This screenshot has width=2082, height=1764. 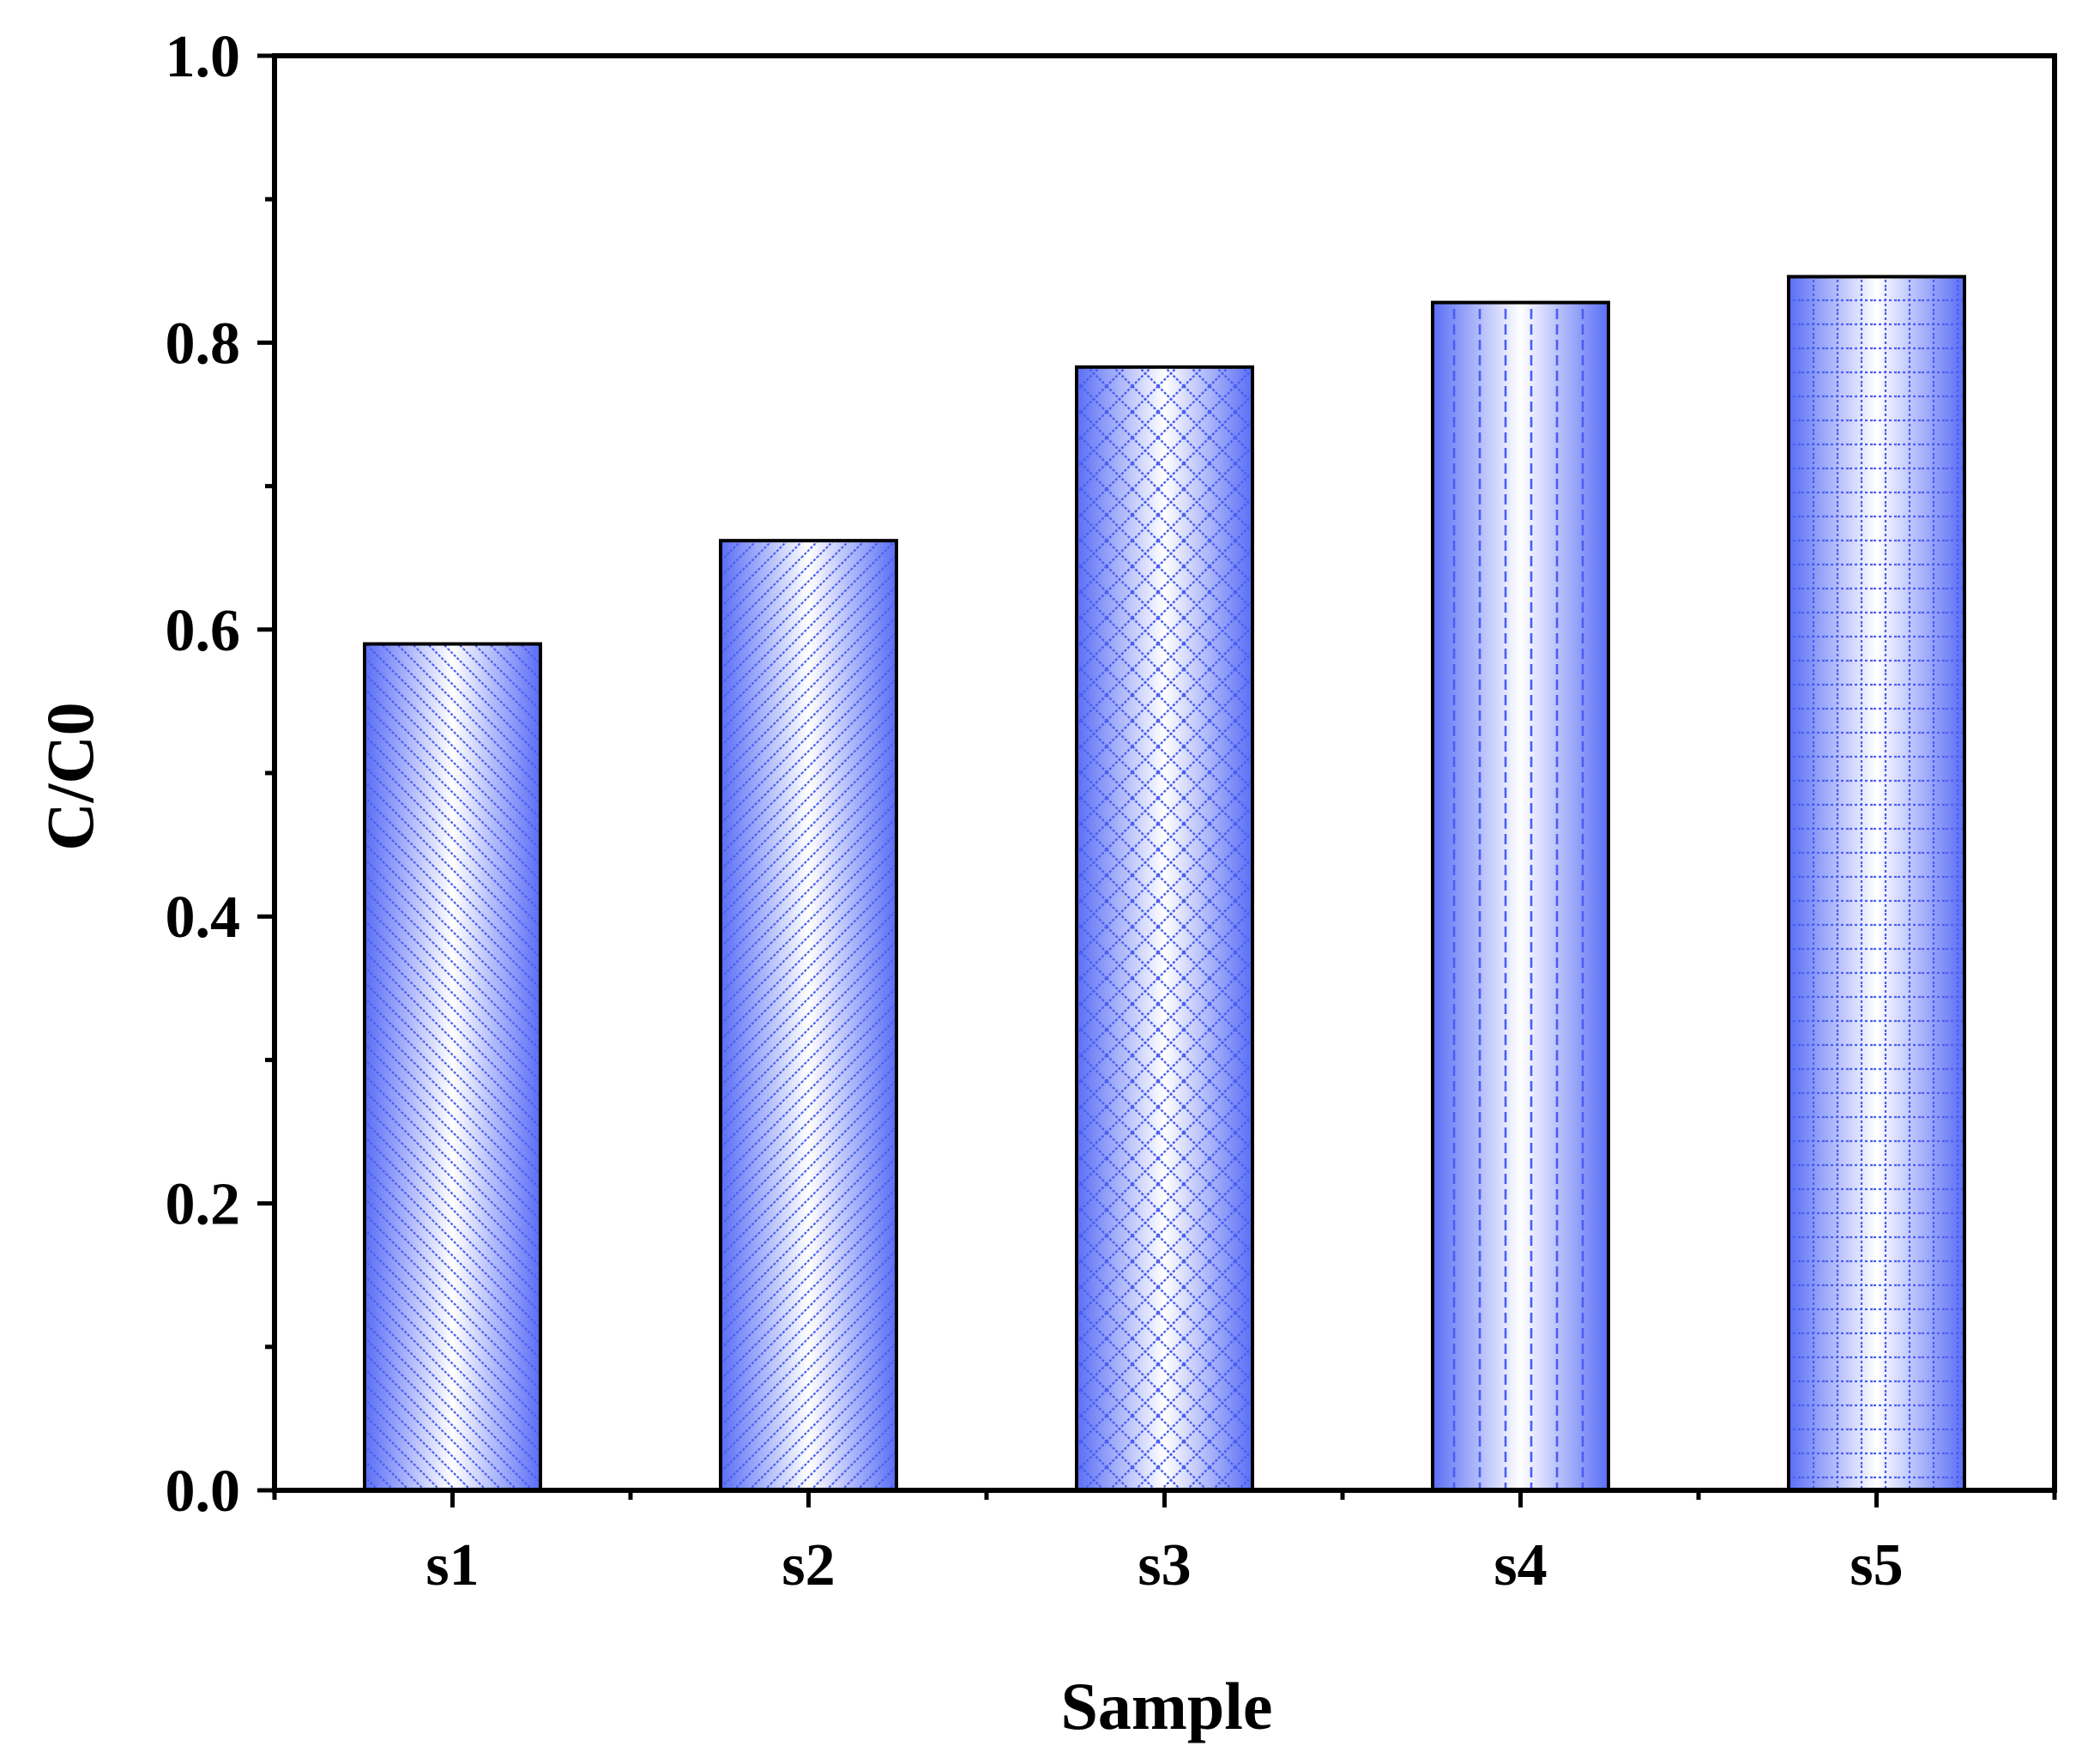 What do you see at coordinates (203, 344) in the screenshot?
I see `y-tick-label: 0.8` at bounding box center [203, 344].